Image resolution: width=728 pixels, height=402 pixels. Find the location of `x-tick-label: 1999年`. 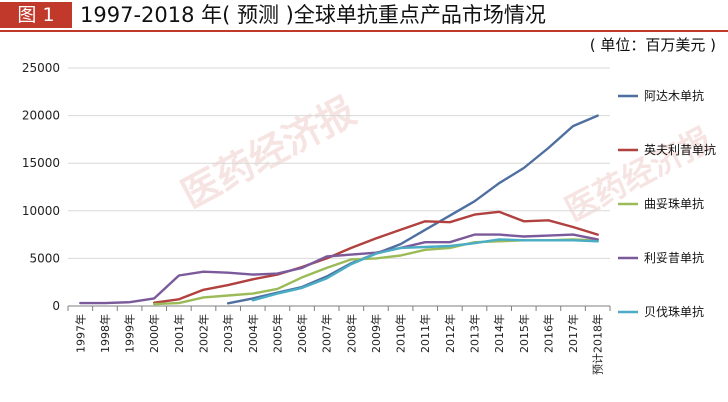

x-tick-label: 1999年 is located at coordinates (130, 333).